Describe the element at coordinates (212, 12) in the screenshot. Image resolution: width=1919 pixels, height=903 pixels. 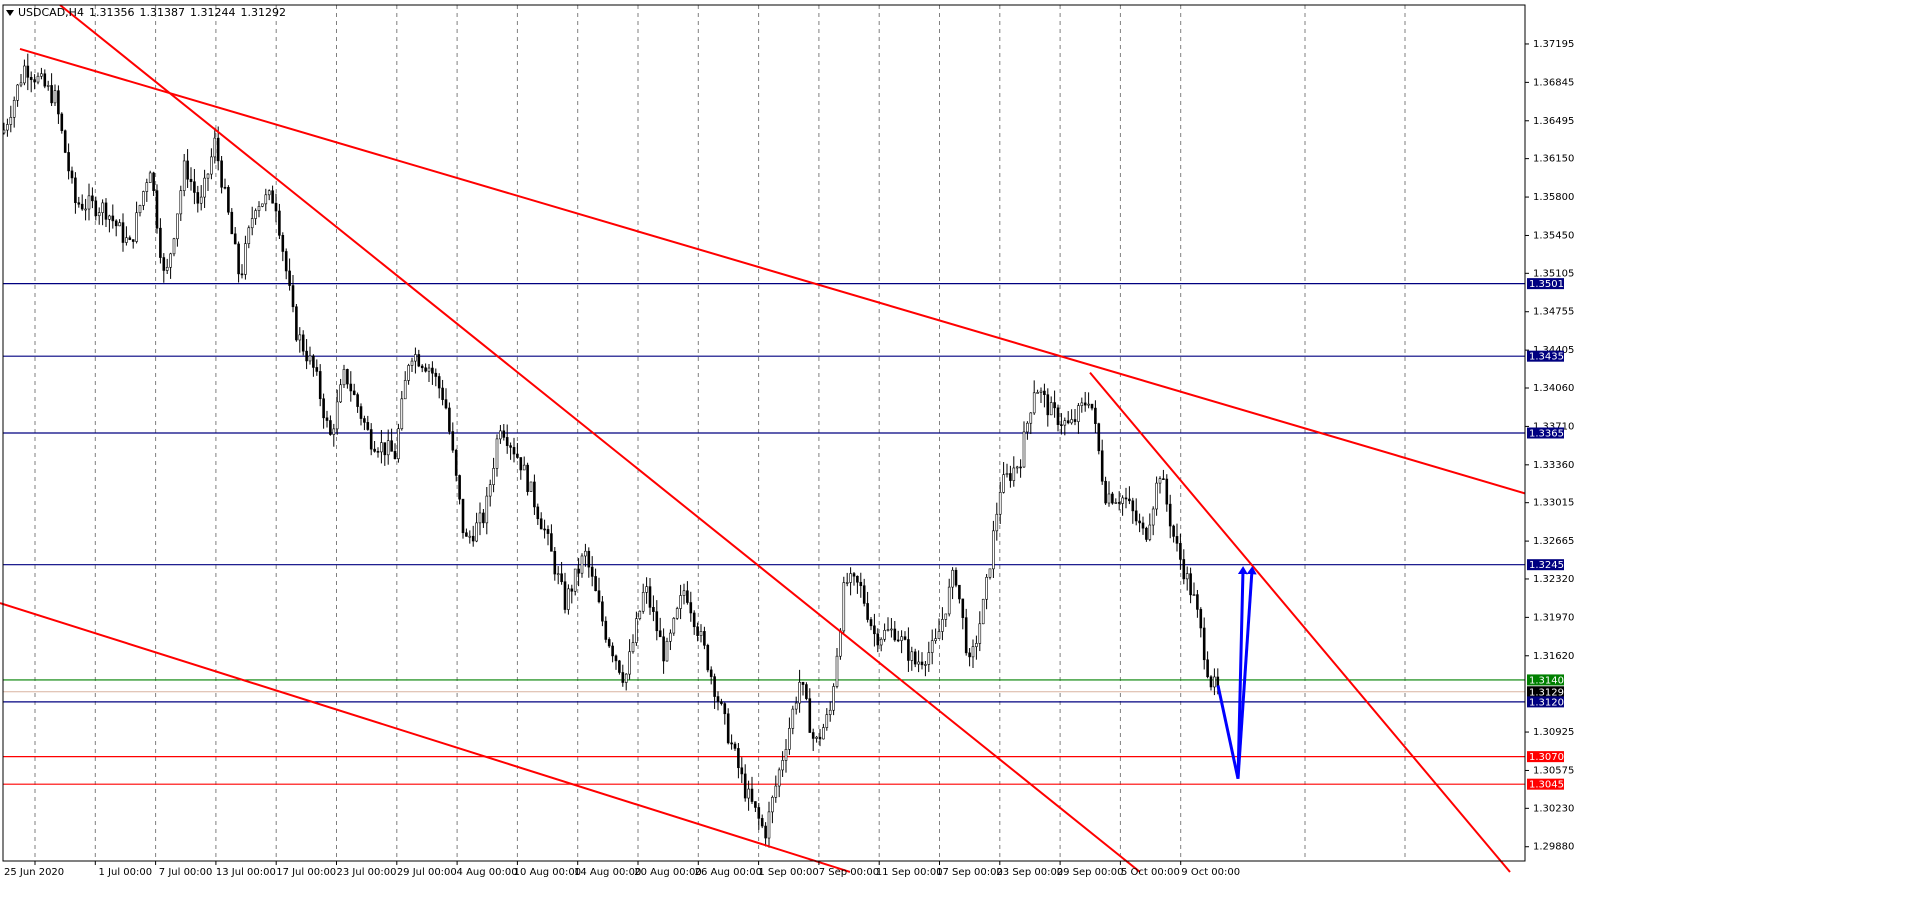
I see `low-value: 1.31244` at that location.